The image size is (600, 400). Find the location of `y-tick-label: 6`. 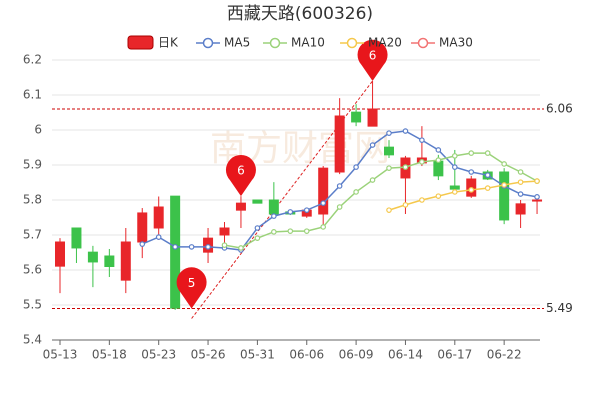

y-tick-label: 6 is located at coordinates (38, 130).